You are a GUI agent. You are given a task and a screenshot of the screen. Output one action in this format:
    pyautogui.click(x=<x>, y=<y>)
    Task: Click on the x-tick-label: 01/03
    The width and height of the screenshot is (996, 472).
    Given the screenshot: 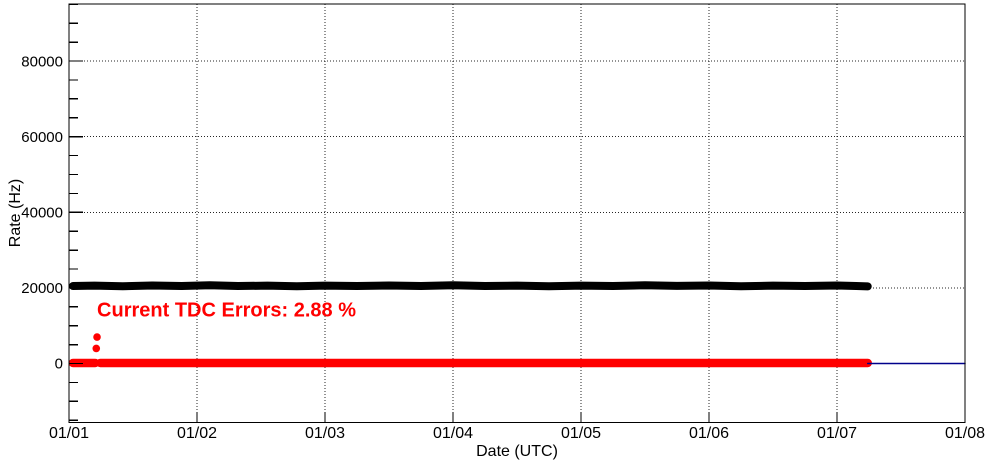 What is the action you would take?
    pyautogui.click(x=325, y=433)
    